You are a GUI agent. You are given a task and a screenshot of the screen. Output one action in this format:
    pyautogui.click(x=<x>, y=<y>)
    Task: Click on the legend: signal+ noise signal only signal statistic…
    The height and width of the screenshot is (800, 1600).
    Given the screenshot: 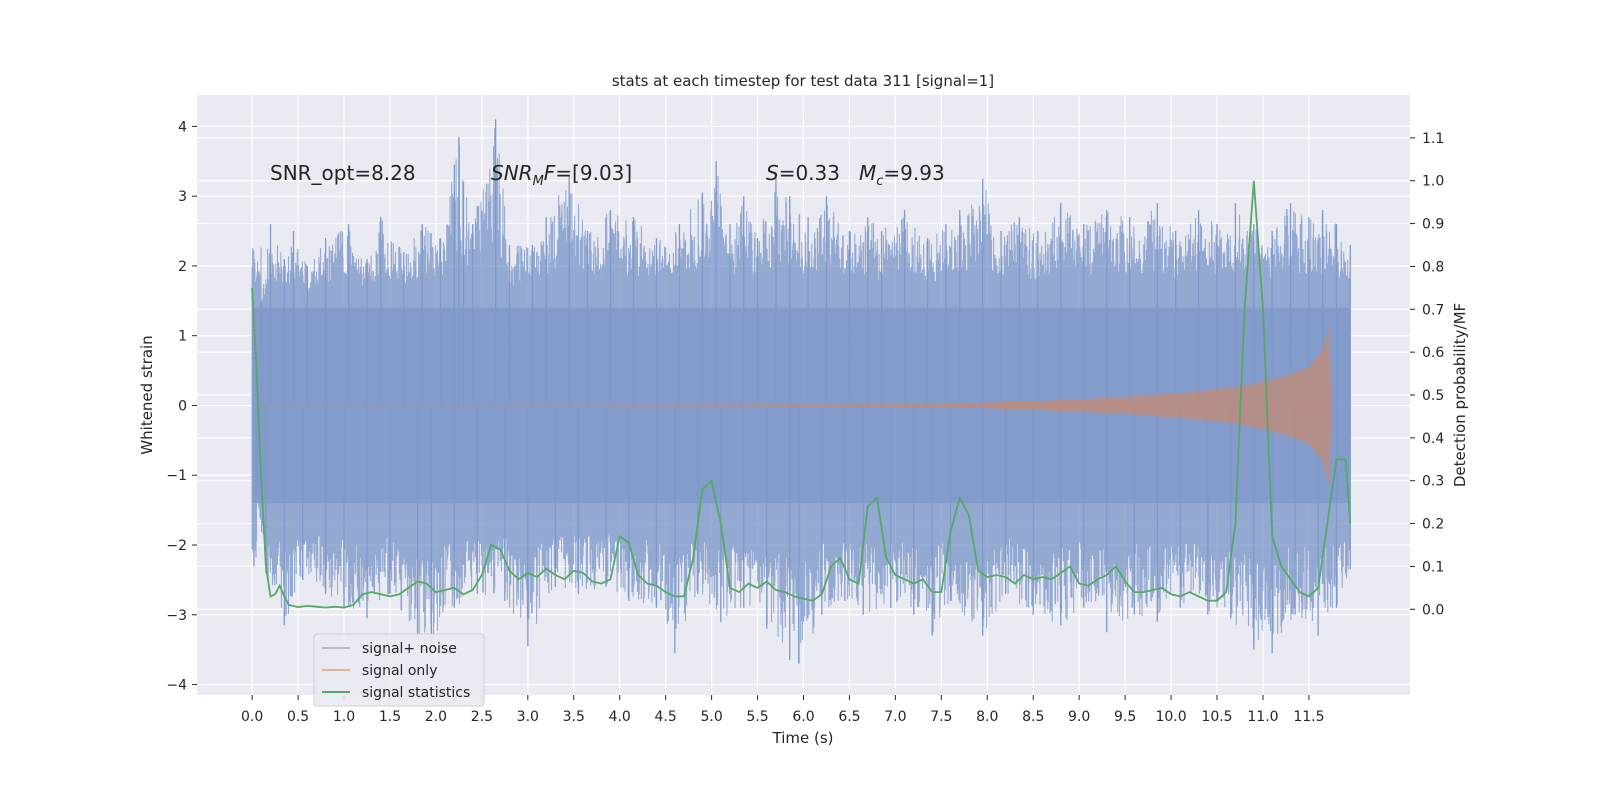 What is the action you would take?
    pyautogui.click(x=399, y=670)
    